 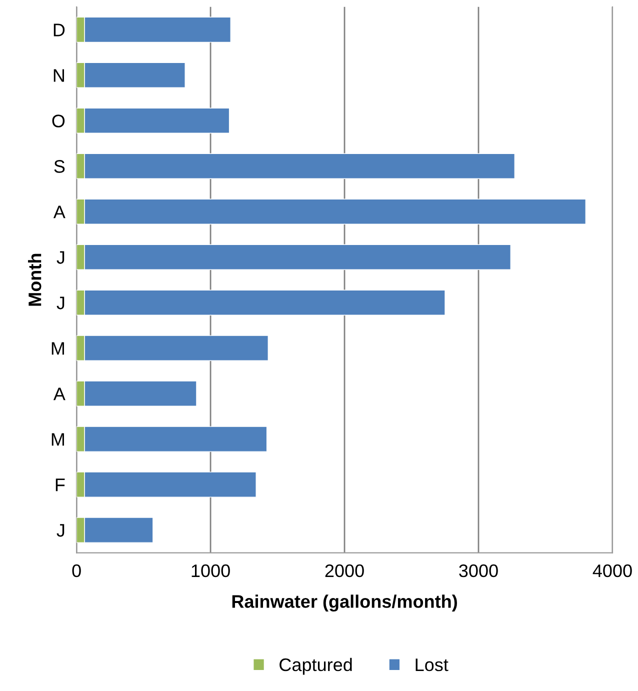 I want to click on y-tick-label: N, so click(x=59, y=75).